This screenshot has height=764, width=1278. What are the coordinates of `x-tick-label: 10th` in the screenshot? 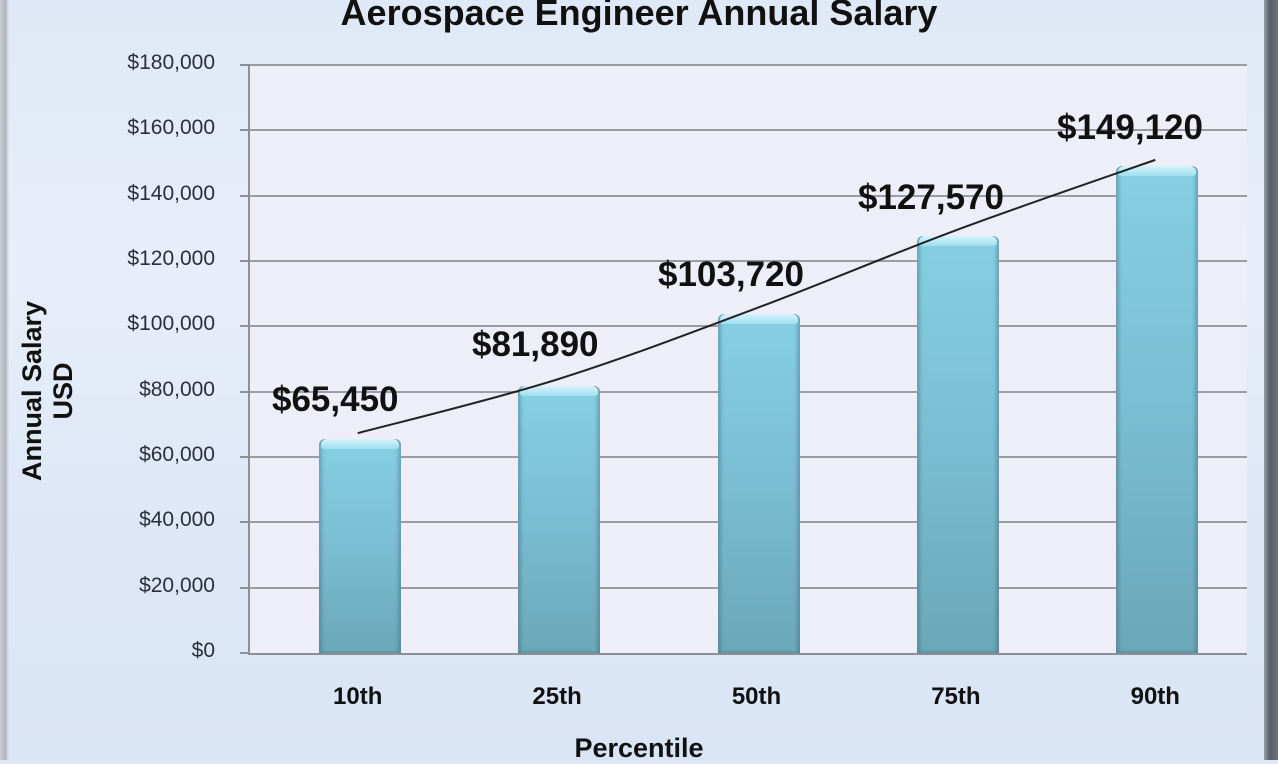 It's located at (358, 696).